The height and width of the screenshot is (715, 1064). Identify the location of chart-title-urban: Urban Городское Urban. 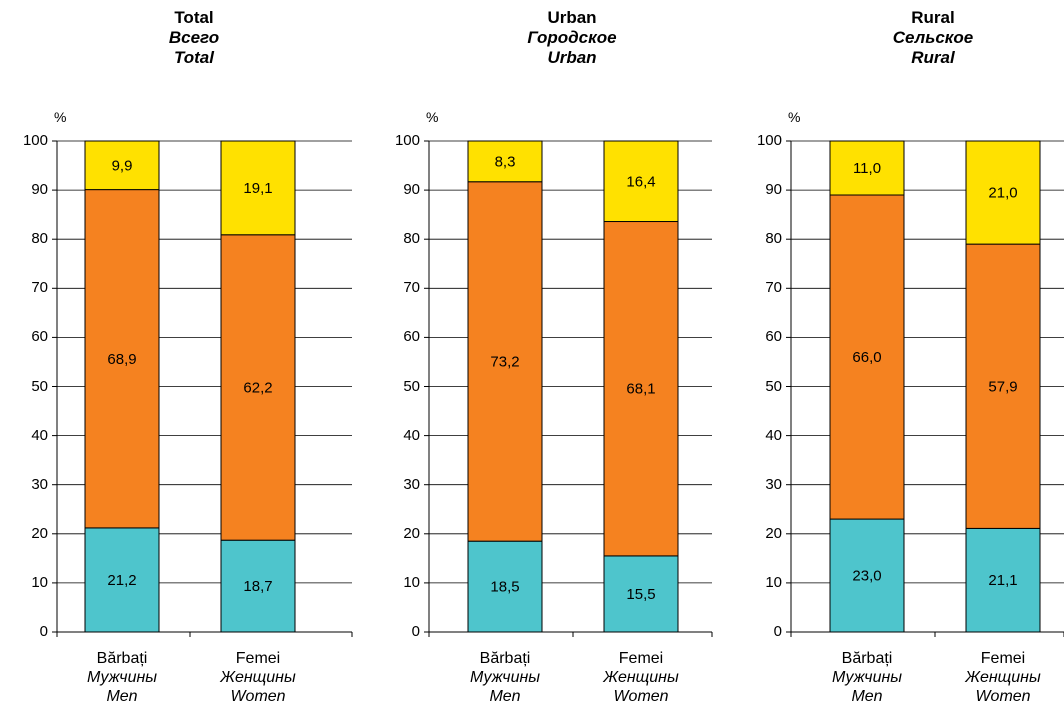
(572, 38).